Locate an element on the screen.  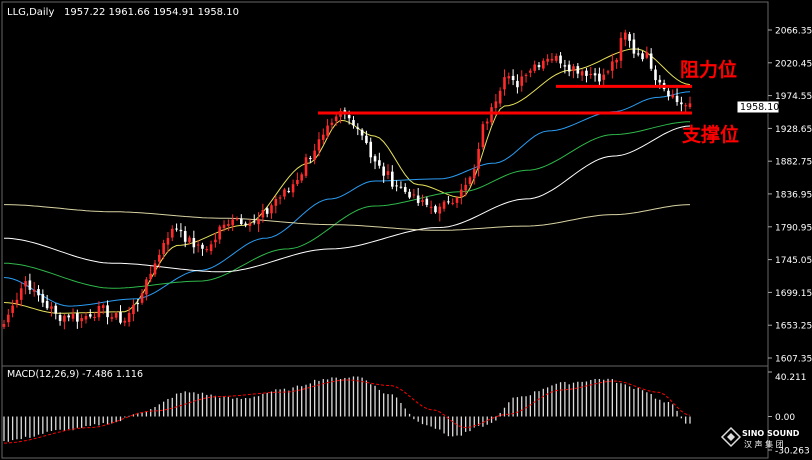
price-tick-label: 2066.35 is located at coordinates (793, 32).